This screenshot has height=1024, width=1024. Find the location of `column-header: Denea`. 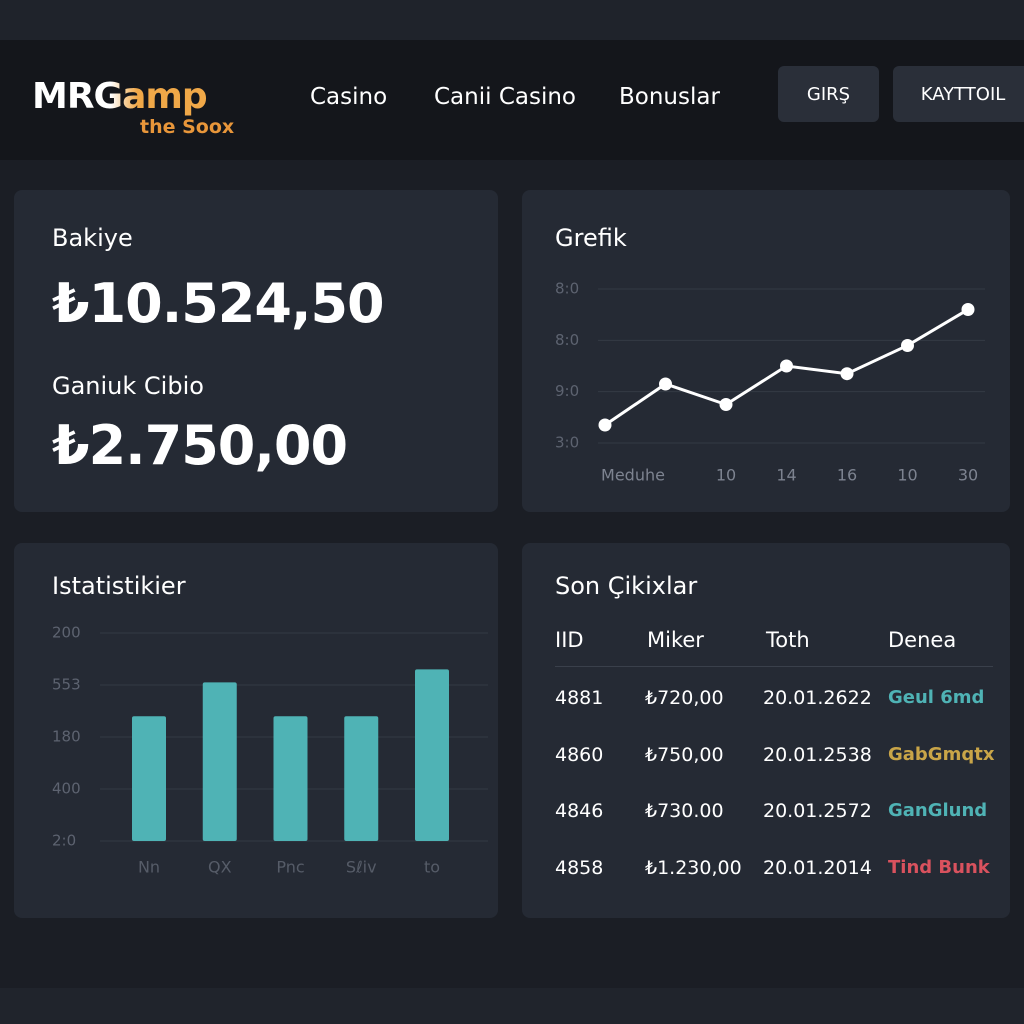

column-header: Denea is located at coordinates (922, 640).